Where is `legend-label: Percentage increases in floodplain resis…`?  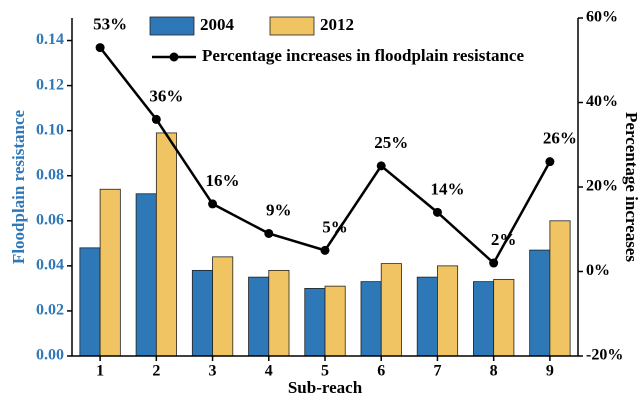 legend-label: Percentage increases in floodplain resis… is located at coordinates (363, 55).